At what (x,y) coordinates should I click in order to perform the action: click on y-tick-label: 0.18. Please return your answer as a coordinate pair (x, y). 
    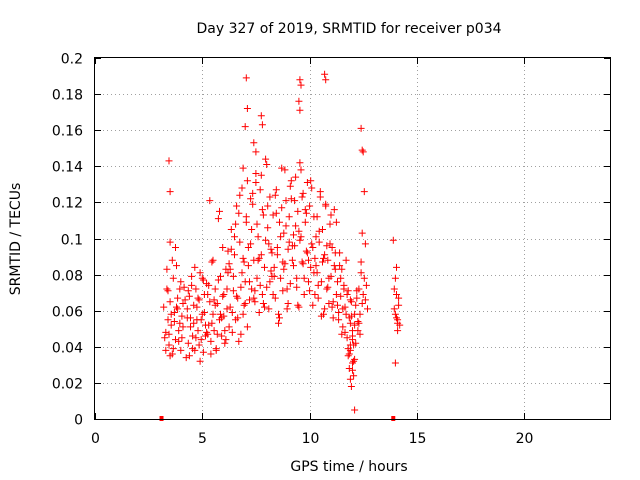
    Looking at the image, I should click on (67, 96).